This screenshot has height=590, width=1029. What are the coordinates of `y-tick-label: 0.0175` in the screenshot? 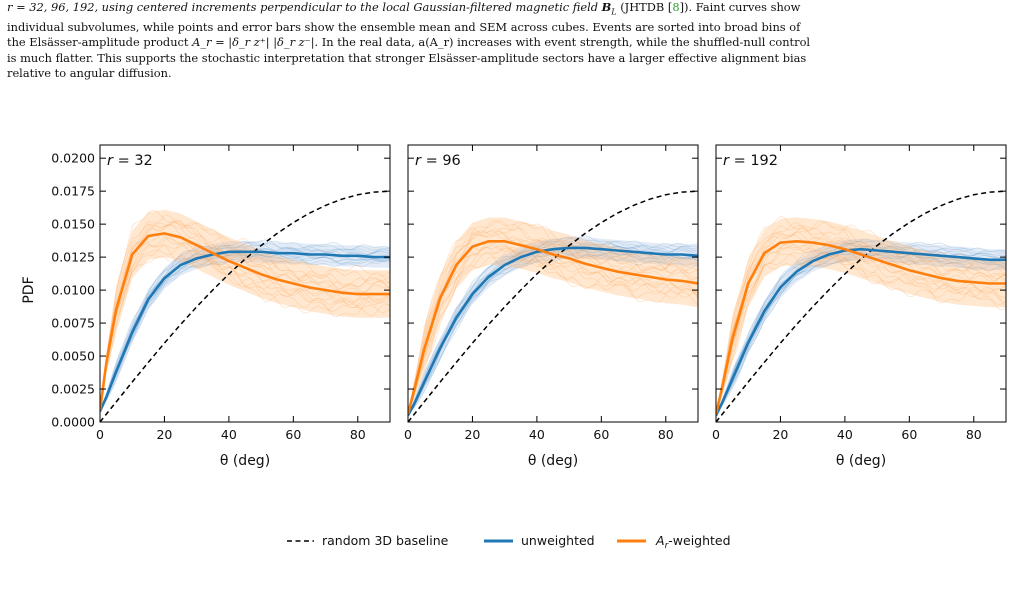 It's located at (73, 191).